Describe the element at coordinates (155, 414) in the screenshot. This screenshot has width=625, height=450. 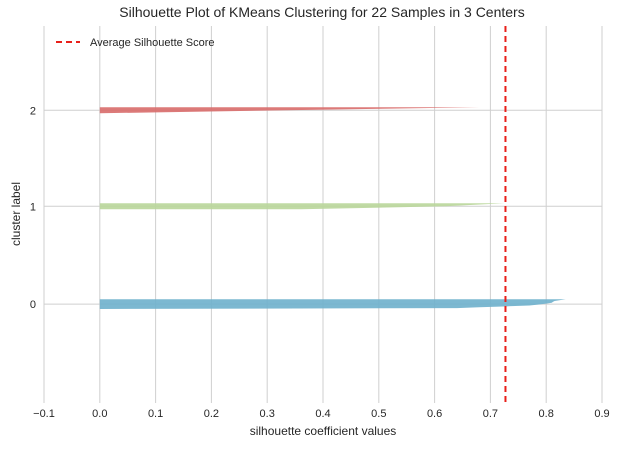
I see `x-tick-label: 0.1` at that location.